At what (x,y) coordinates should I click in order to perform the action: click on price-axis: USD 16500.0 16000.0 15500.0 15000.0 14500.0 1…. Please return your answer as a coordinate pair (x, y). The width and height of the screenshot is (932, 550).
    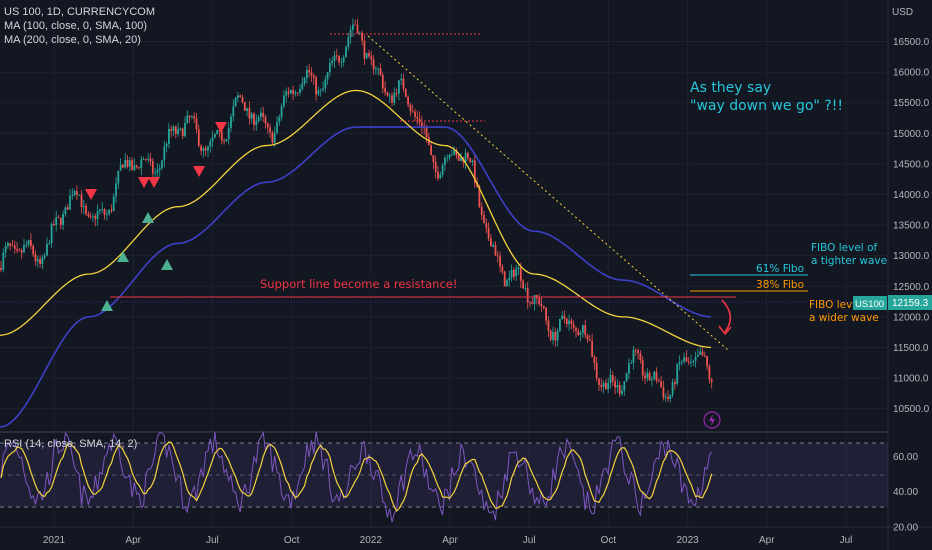
    Looking at the image, I should click on (911, 211).